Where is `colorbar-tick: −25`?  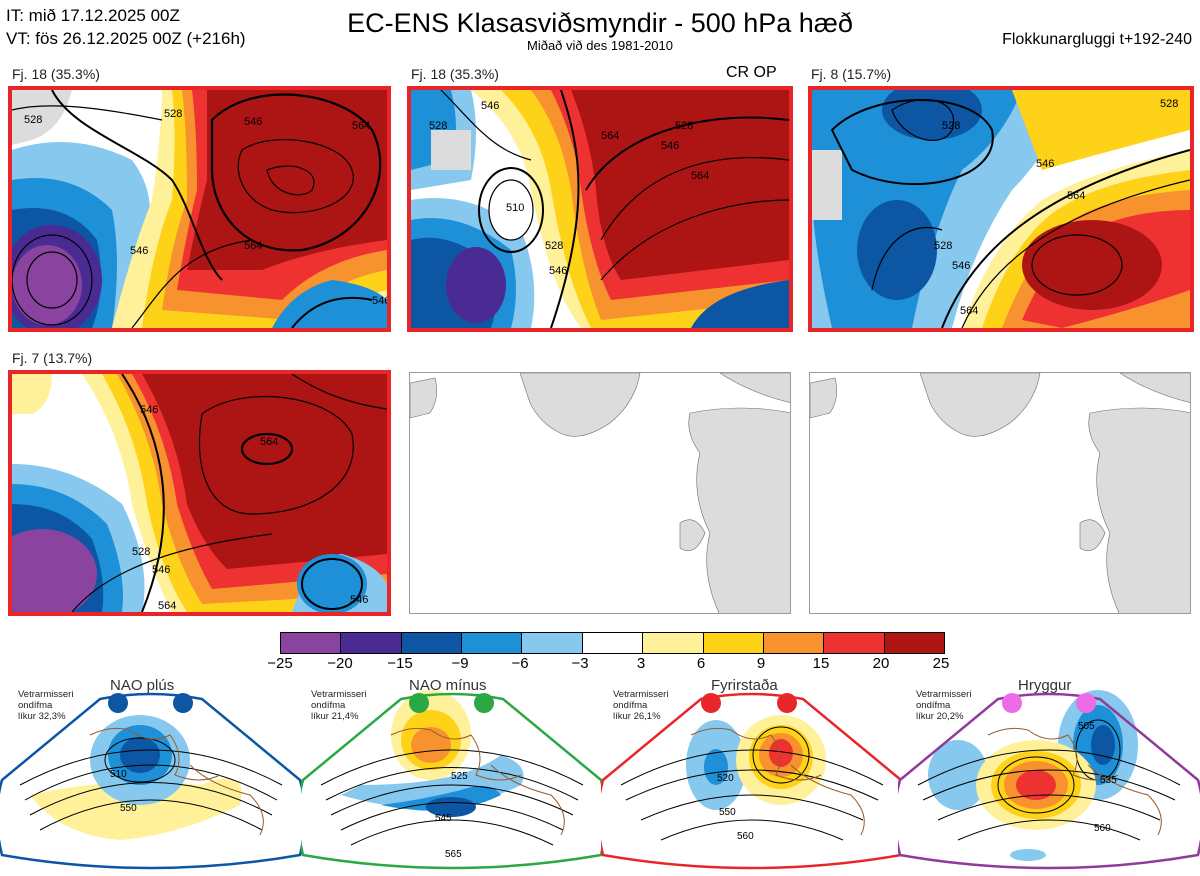 colorbar-tick: −25 is located at coordinates (280, 663).